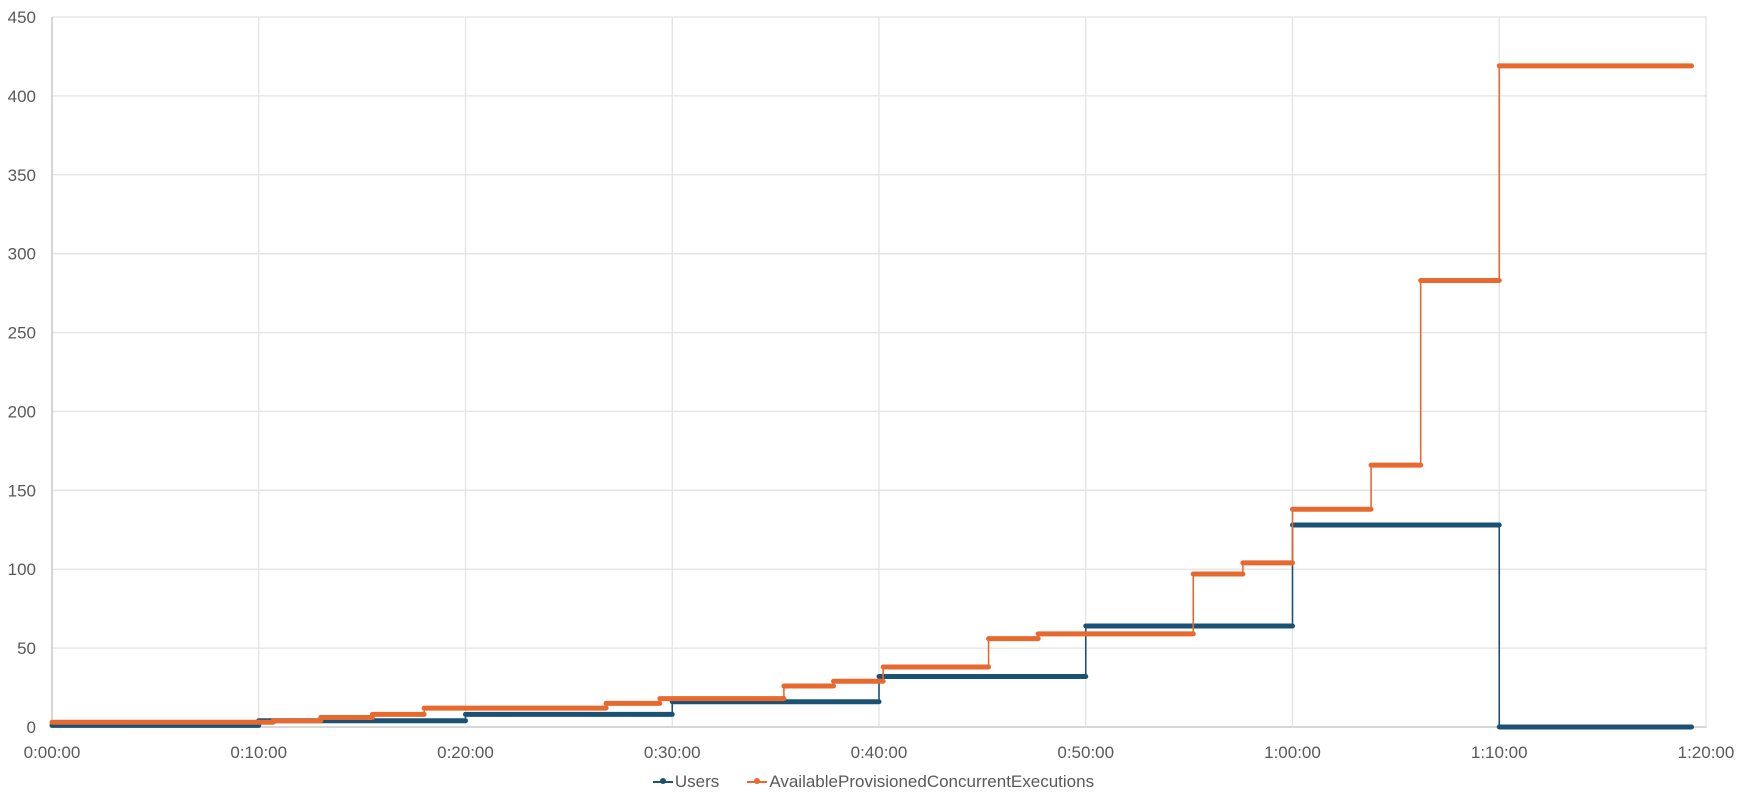 The height and width of the screenshot is (802, 1747). I want to click on legend-item-available-provisioned: AvailableProvisionedConcurrentExecutions, so click(920, 782).